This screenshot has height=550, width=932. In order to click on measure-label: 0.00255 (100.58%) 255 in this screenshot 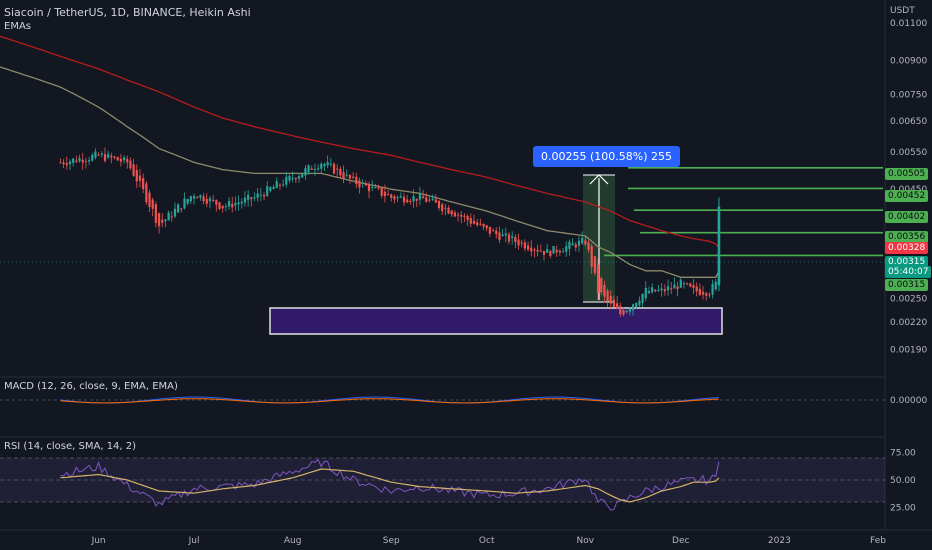, I will do `click(607, 156)`.